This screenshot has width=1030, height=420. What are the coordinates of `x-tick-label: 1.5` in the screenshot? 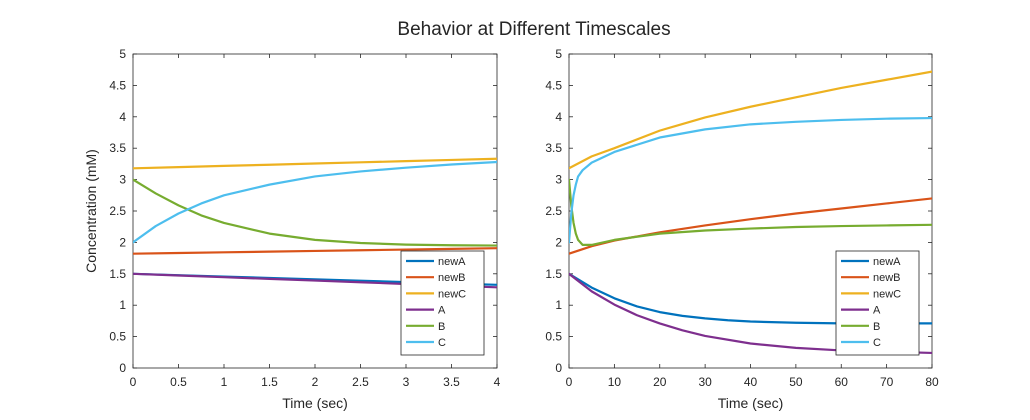 It's located at (269, 382).